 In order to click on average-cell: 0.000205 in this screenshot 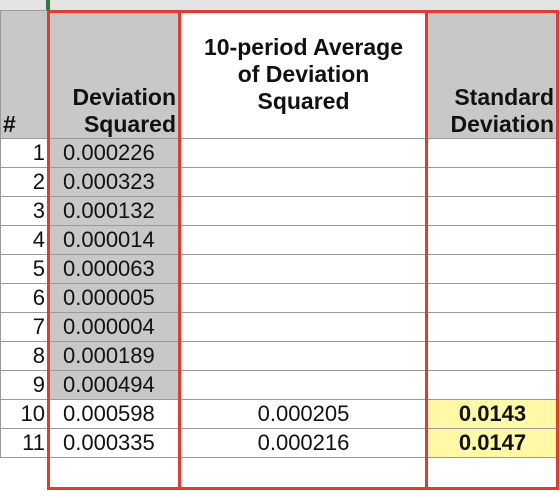, I will do `click(303, 414)`.